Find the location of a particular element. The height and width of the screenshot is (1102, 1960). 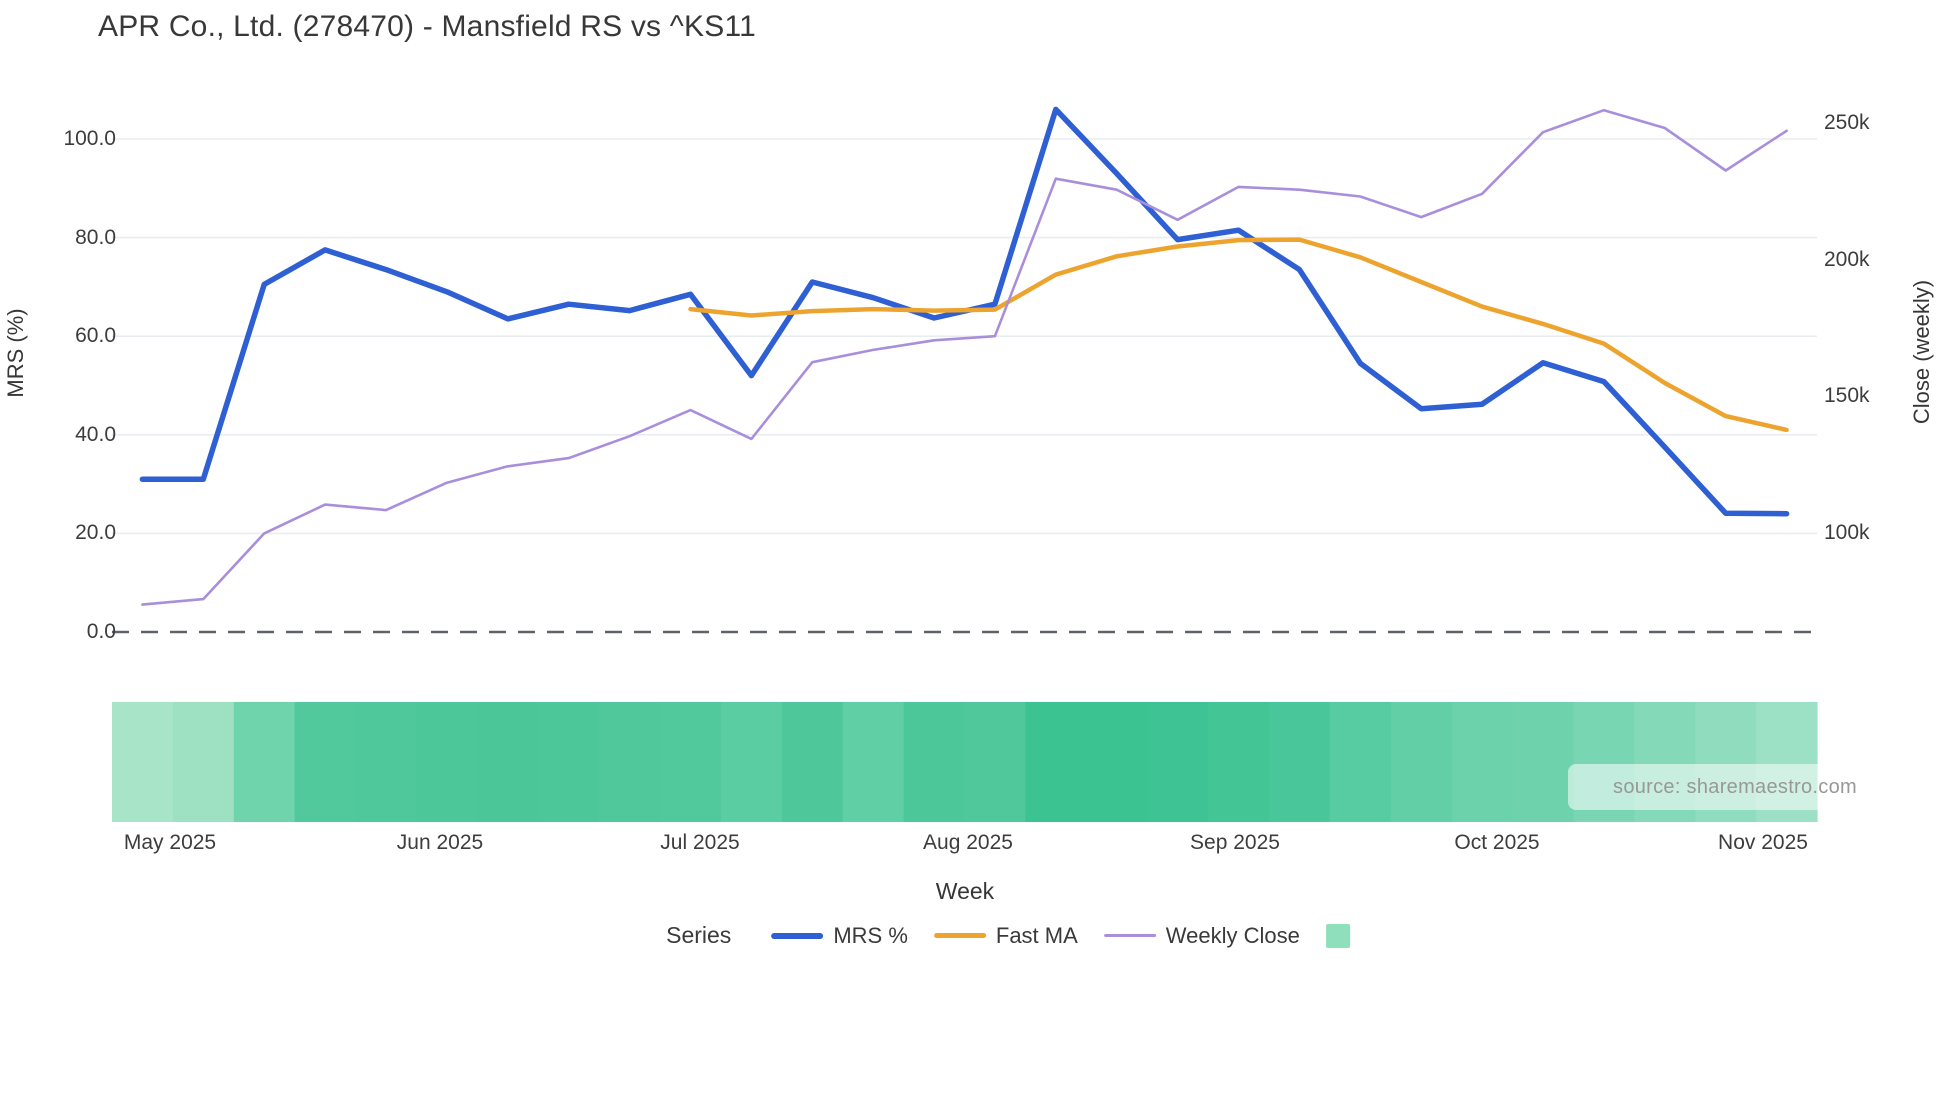

legend-item-band is located at coordinates (1337, 935).